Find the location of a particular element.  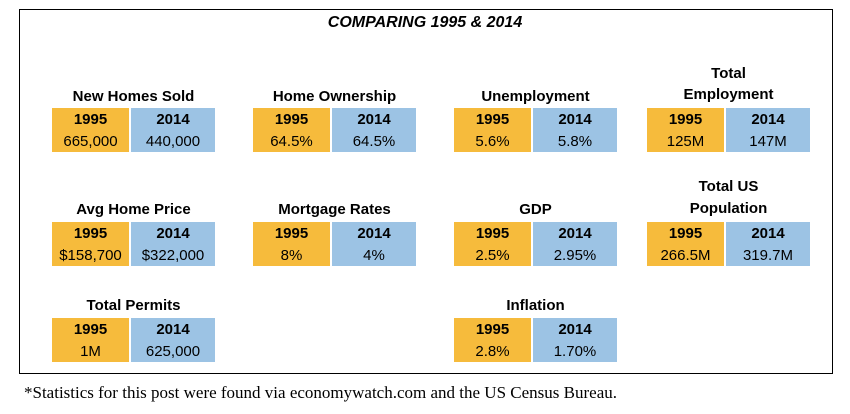

stat-table: 1995 1M 2014 625,000 is located at coordinates (133, 340).